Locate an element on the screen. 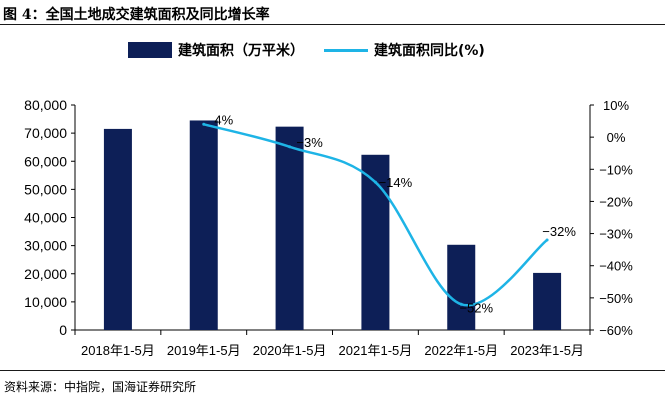  line-data-label: 4% is located at coordinates (223, 119).